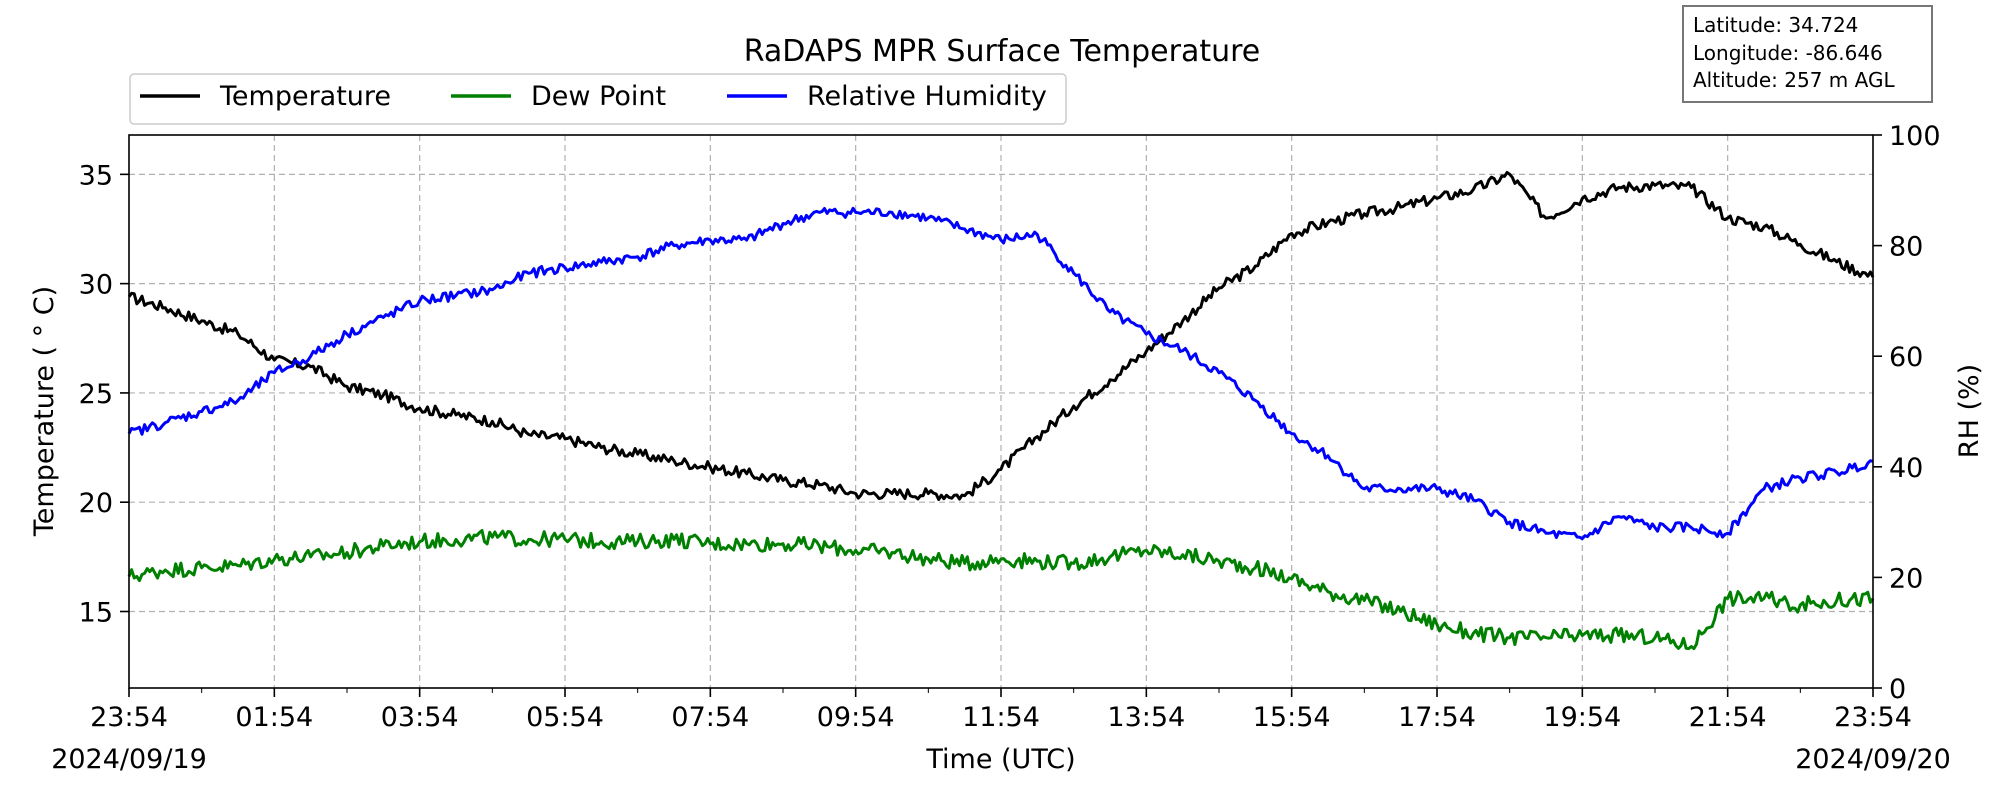 This screenshot has width=2000, height=800. I want to click on info-altitude: Altitude: 257 m AGL, so click(1794, 80).